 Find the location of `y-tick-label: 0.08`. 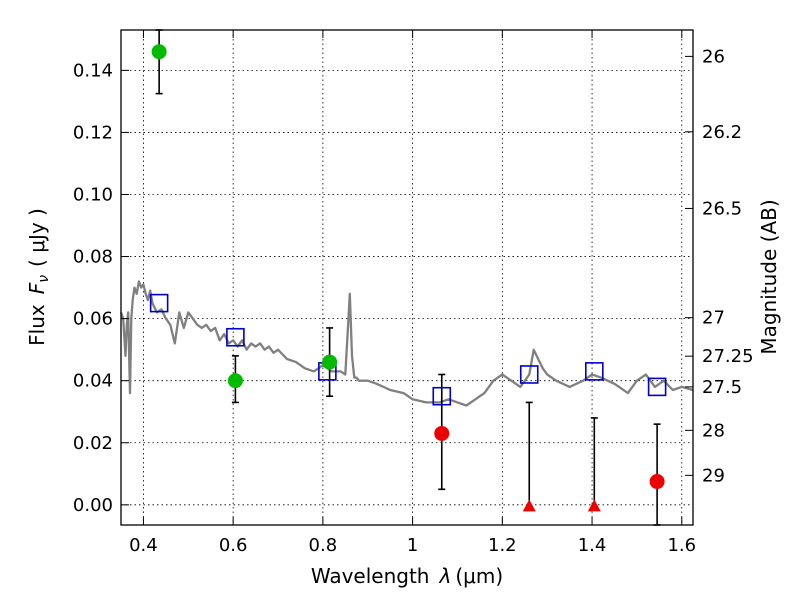

y-tick-label: 0.08 is located at coordinates (93, 257).